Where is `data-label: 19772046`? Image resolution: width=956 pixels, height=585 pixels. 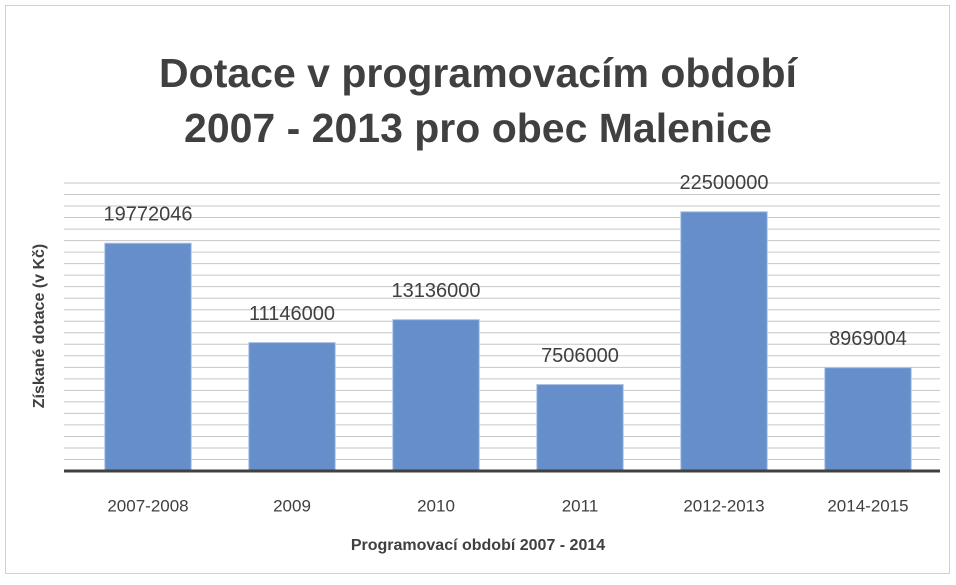 data-label: 19772046 is located at coordinates (148, 215).